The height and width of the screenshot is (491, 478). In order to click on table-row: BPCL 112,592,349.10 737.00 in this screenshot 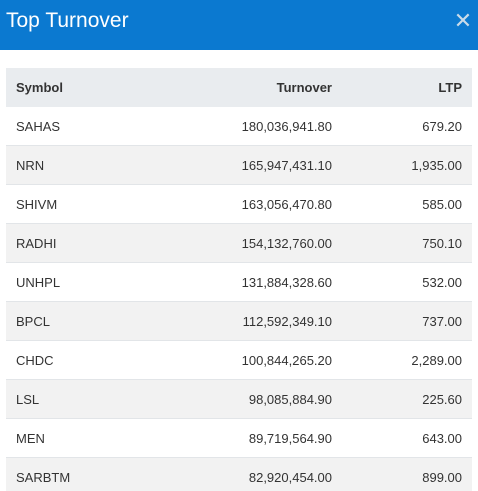, I will do `click(239, 321)`.